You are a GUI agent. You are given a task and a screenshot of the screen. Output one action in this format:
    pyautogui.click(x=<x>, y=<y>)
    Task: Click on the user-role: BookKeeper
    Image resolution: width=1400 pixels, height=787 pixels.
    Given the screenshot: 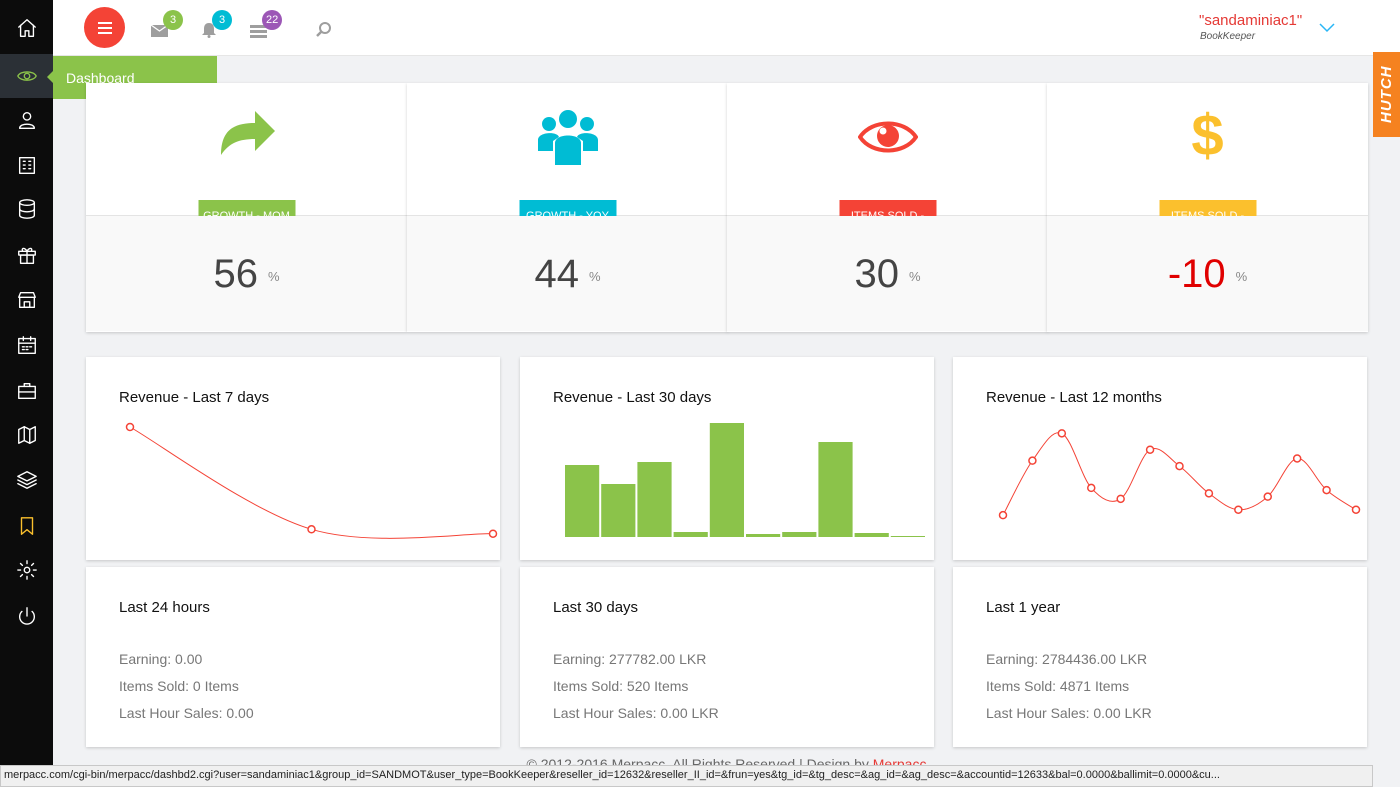 What is the action you would take?
    pyautogui.click(x=1228, y=36)
    